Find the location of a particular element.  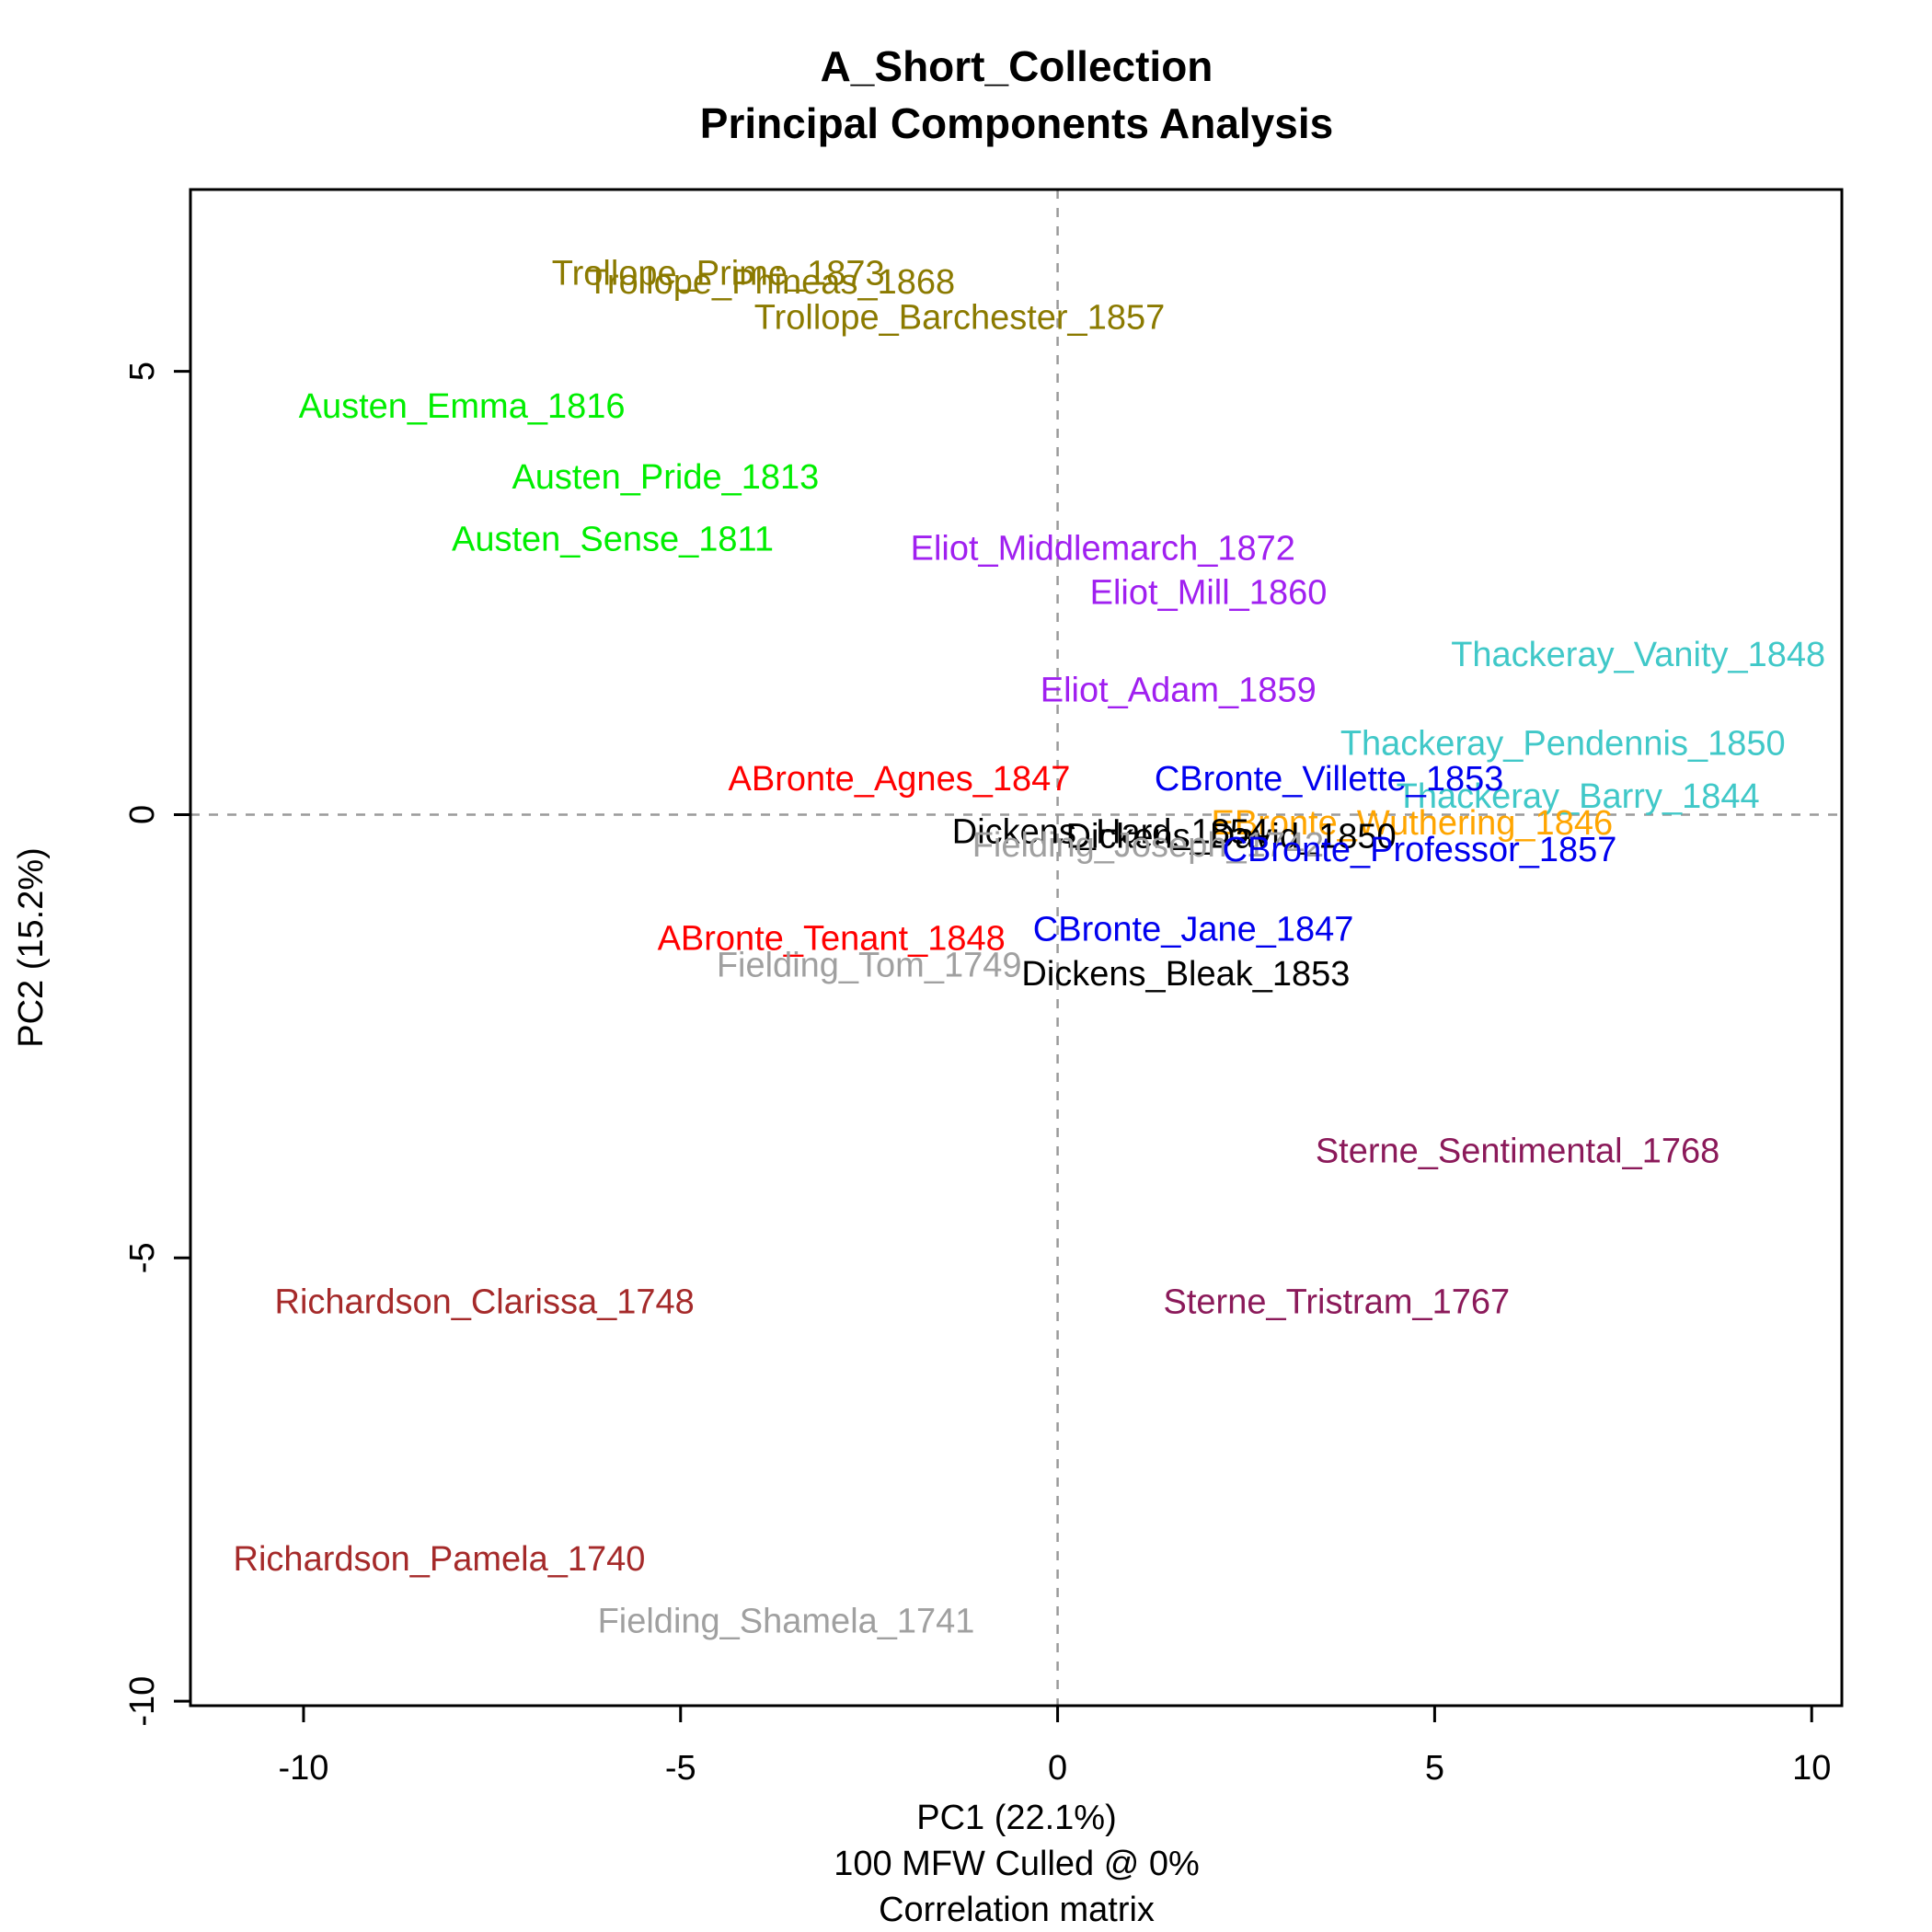

y-tick-label: -10 is located at coordinates (142, 1701).